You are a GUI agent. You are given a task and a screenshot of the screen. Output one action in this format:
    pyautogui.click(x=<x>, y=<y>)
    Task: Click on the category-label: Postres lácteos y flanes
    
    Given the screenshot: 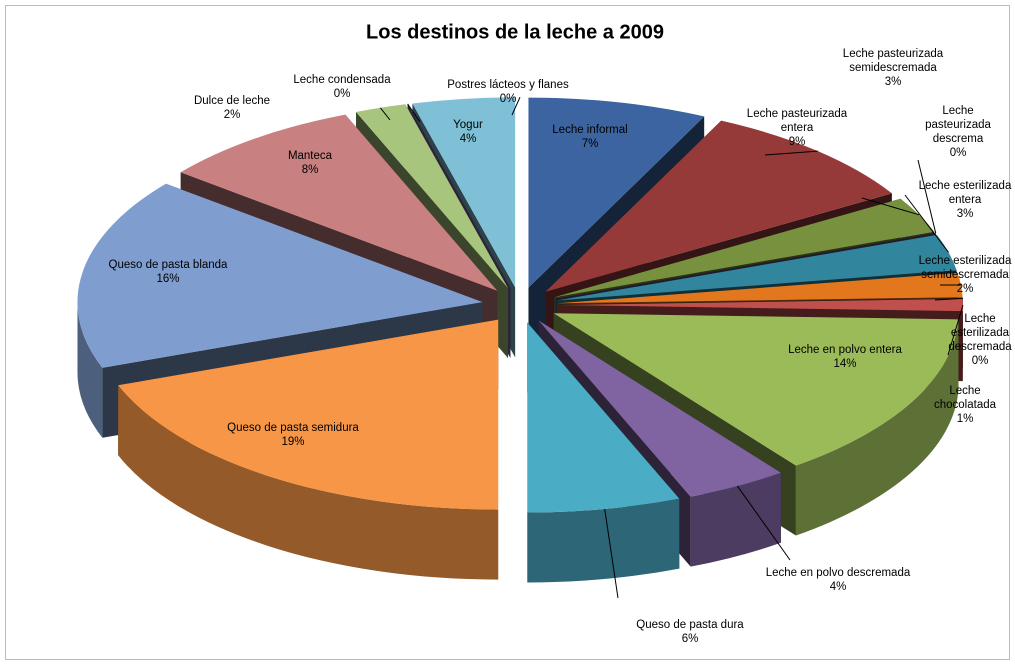 What is the action you would take?
    pyautogui.click(x=508, y=85)
    